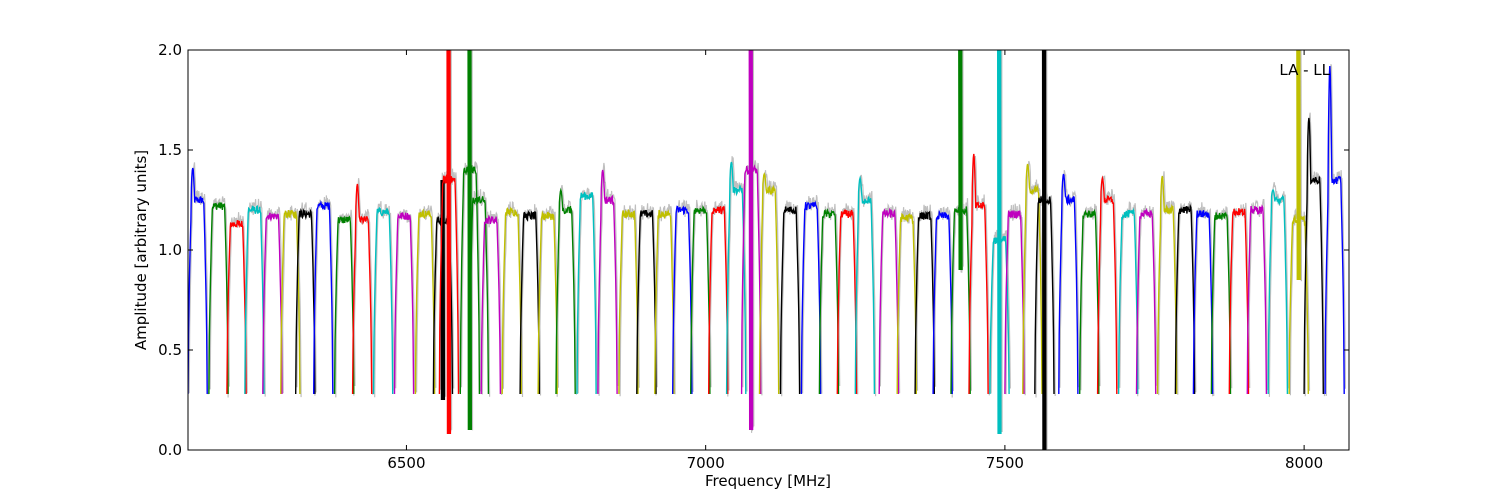 This screenshot has height=500, width=1500. Describe the element at coordinates (1304, 463) in the screenshot. I see `x-tick-label: 8000` at that location.